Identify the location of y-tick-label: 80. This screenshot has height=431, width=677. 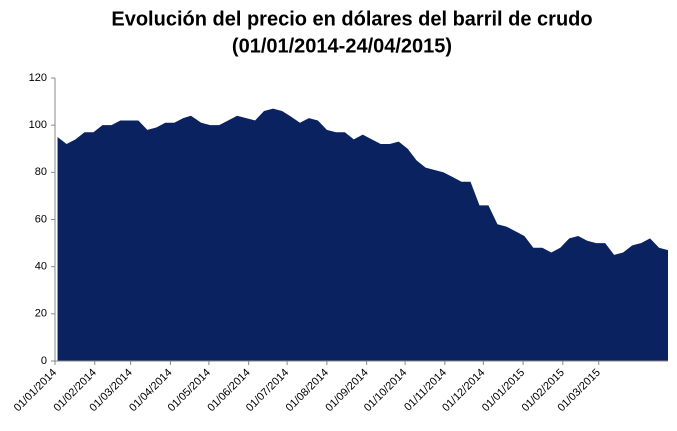
(41, 172).